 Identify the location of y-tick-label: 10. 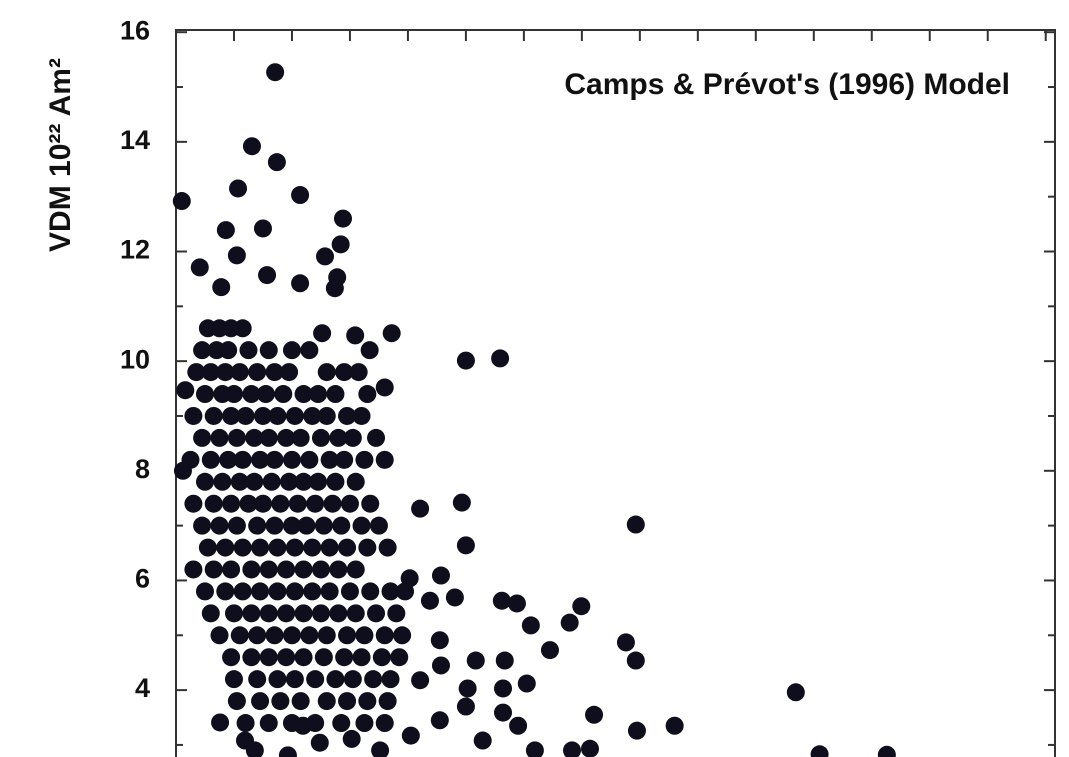
(135, 359).